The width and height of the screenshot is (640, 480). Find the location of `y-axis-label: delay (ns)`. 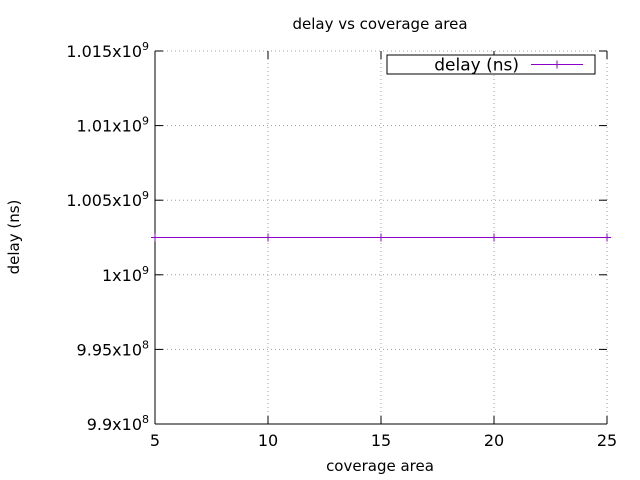

y-axis-label: delay (ns) is located at coordinates (14, 237).